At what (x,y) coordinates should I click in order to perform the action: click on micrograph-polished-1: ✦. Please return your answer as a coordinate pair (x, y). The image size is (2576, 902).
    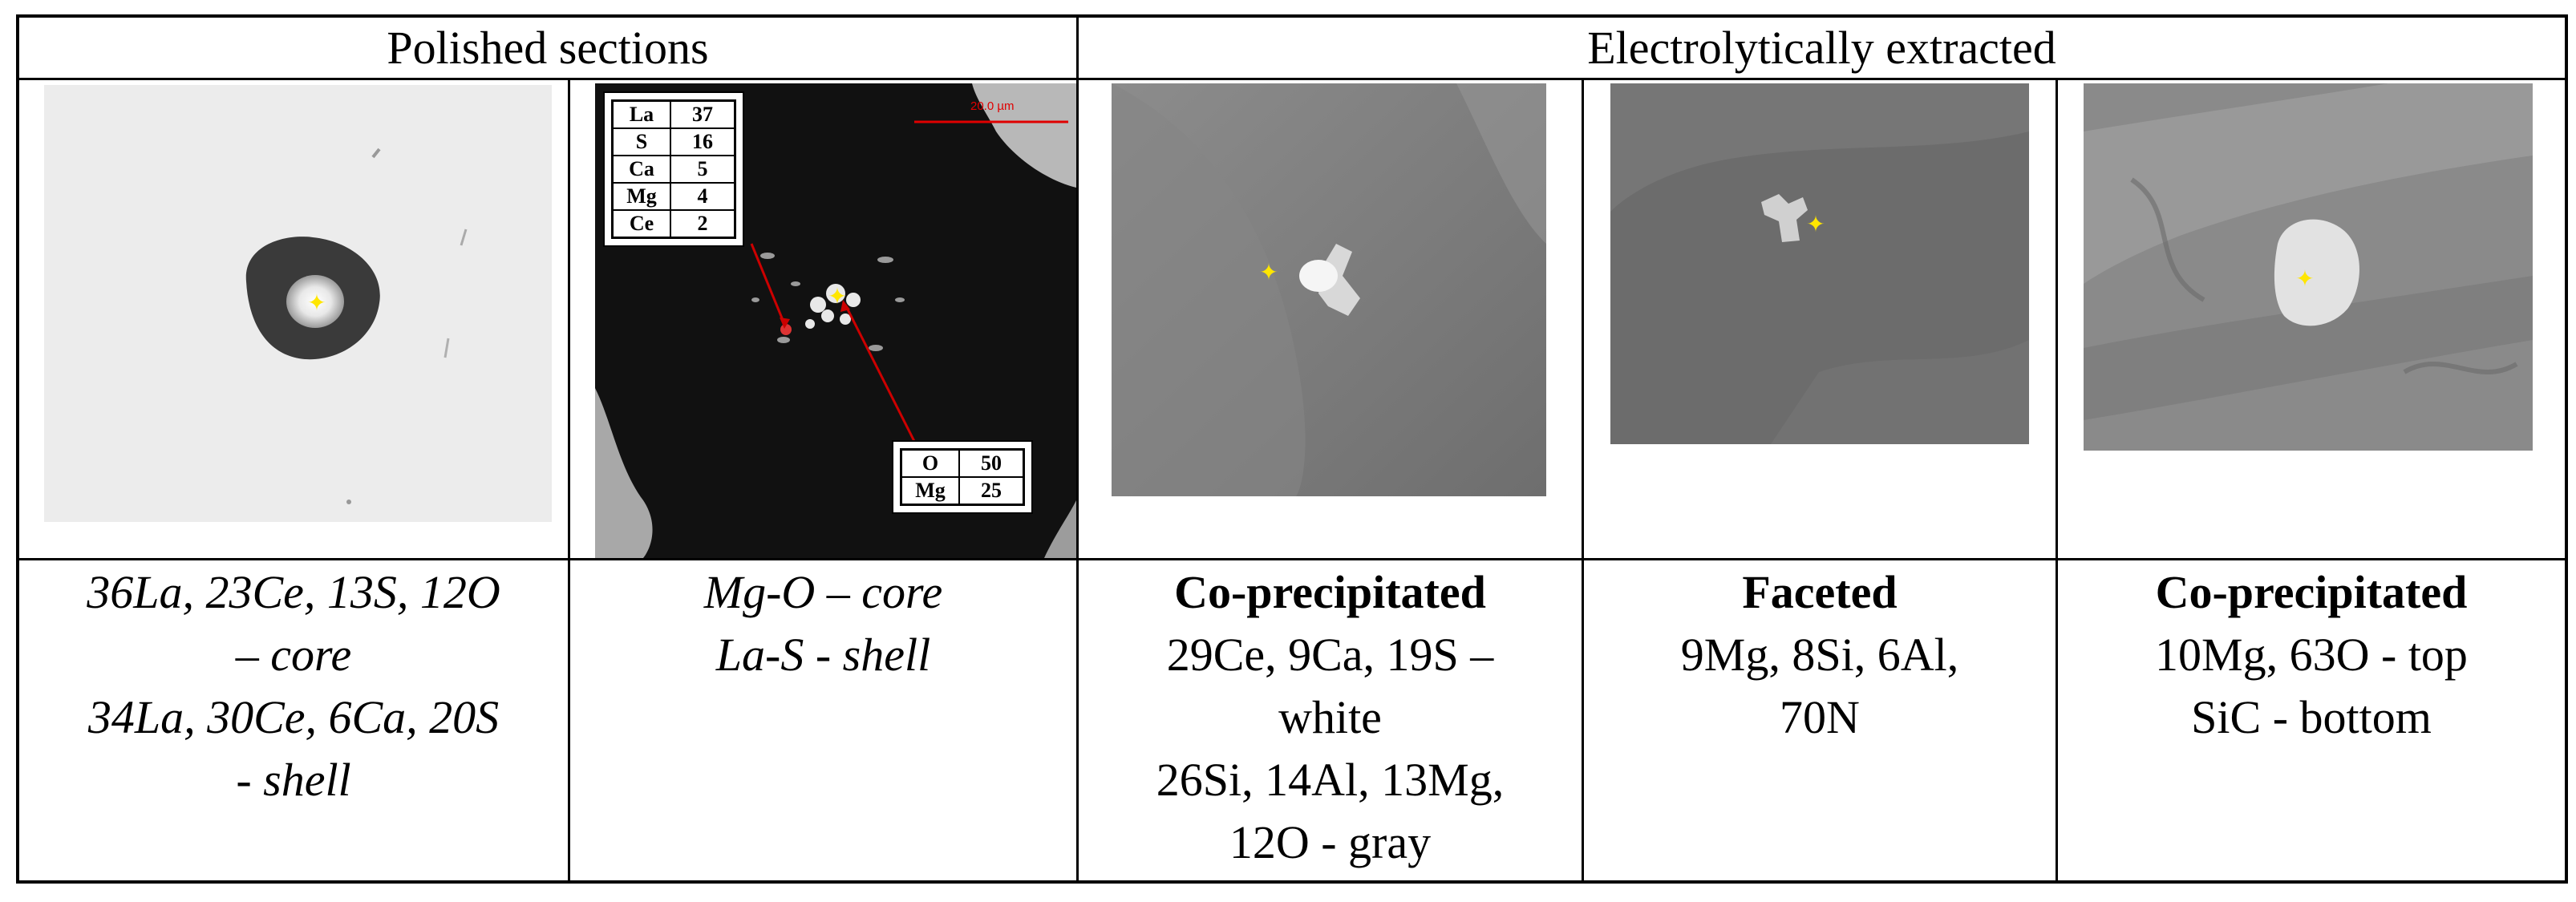
    Looking at the image, I should click on (298, 304).